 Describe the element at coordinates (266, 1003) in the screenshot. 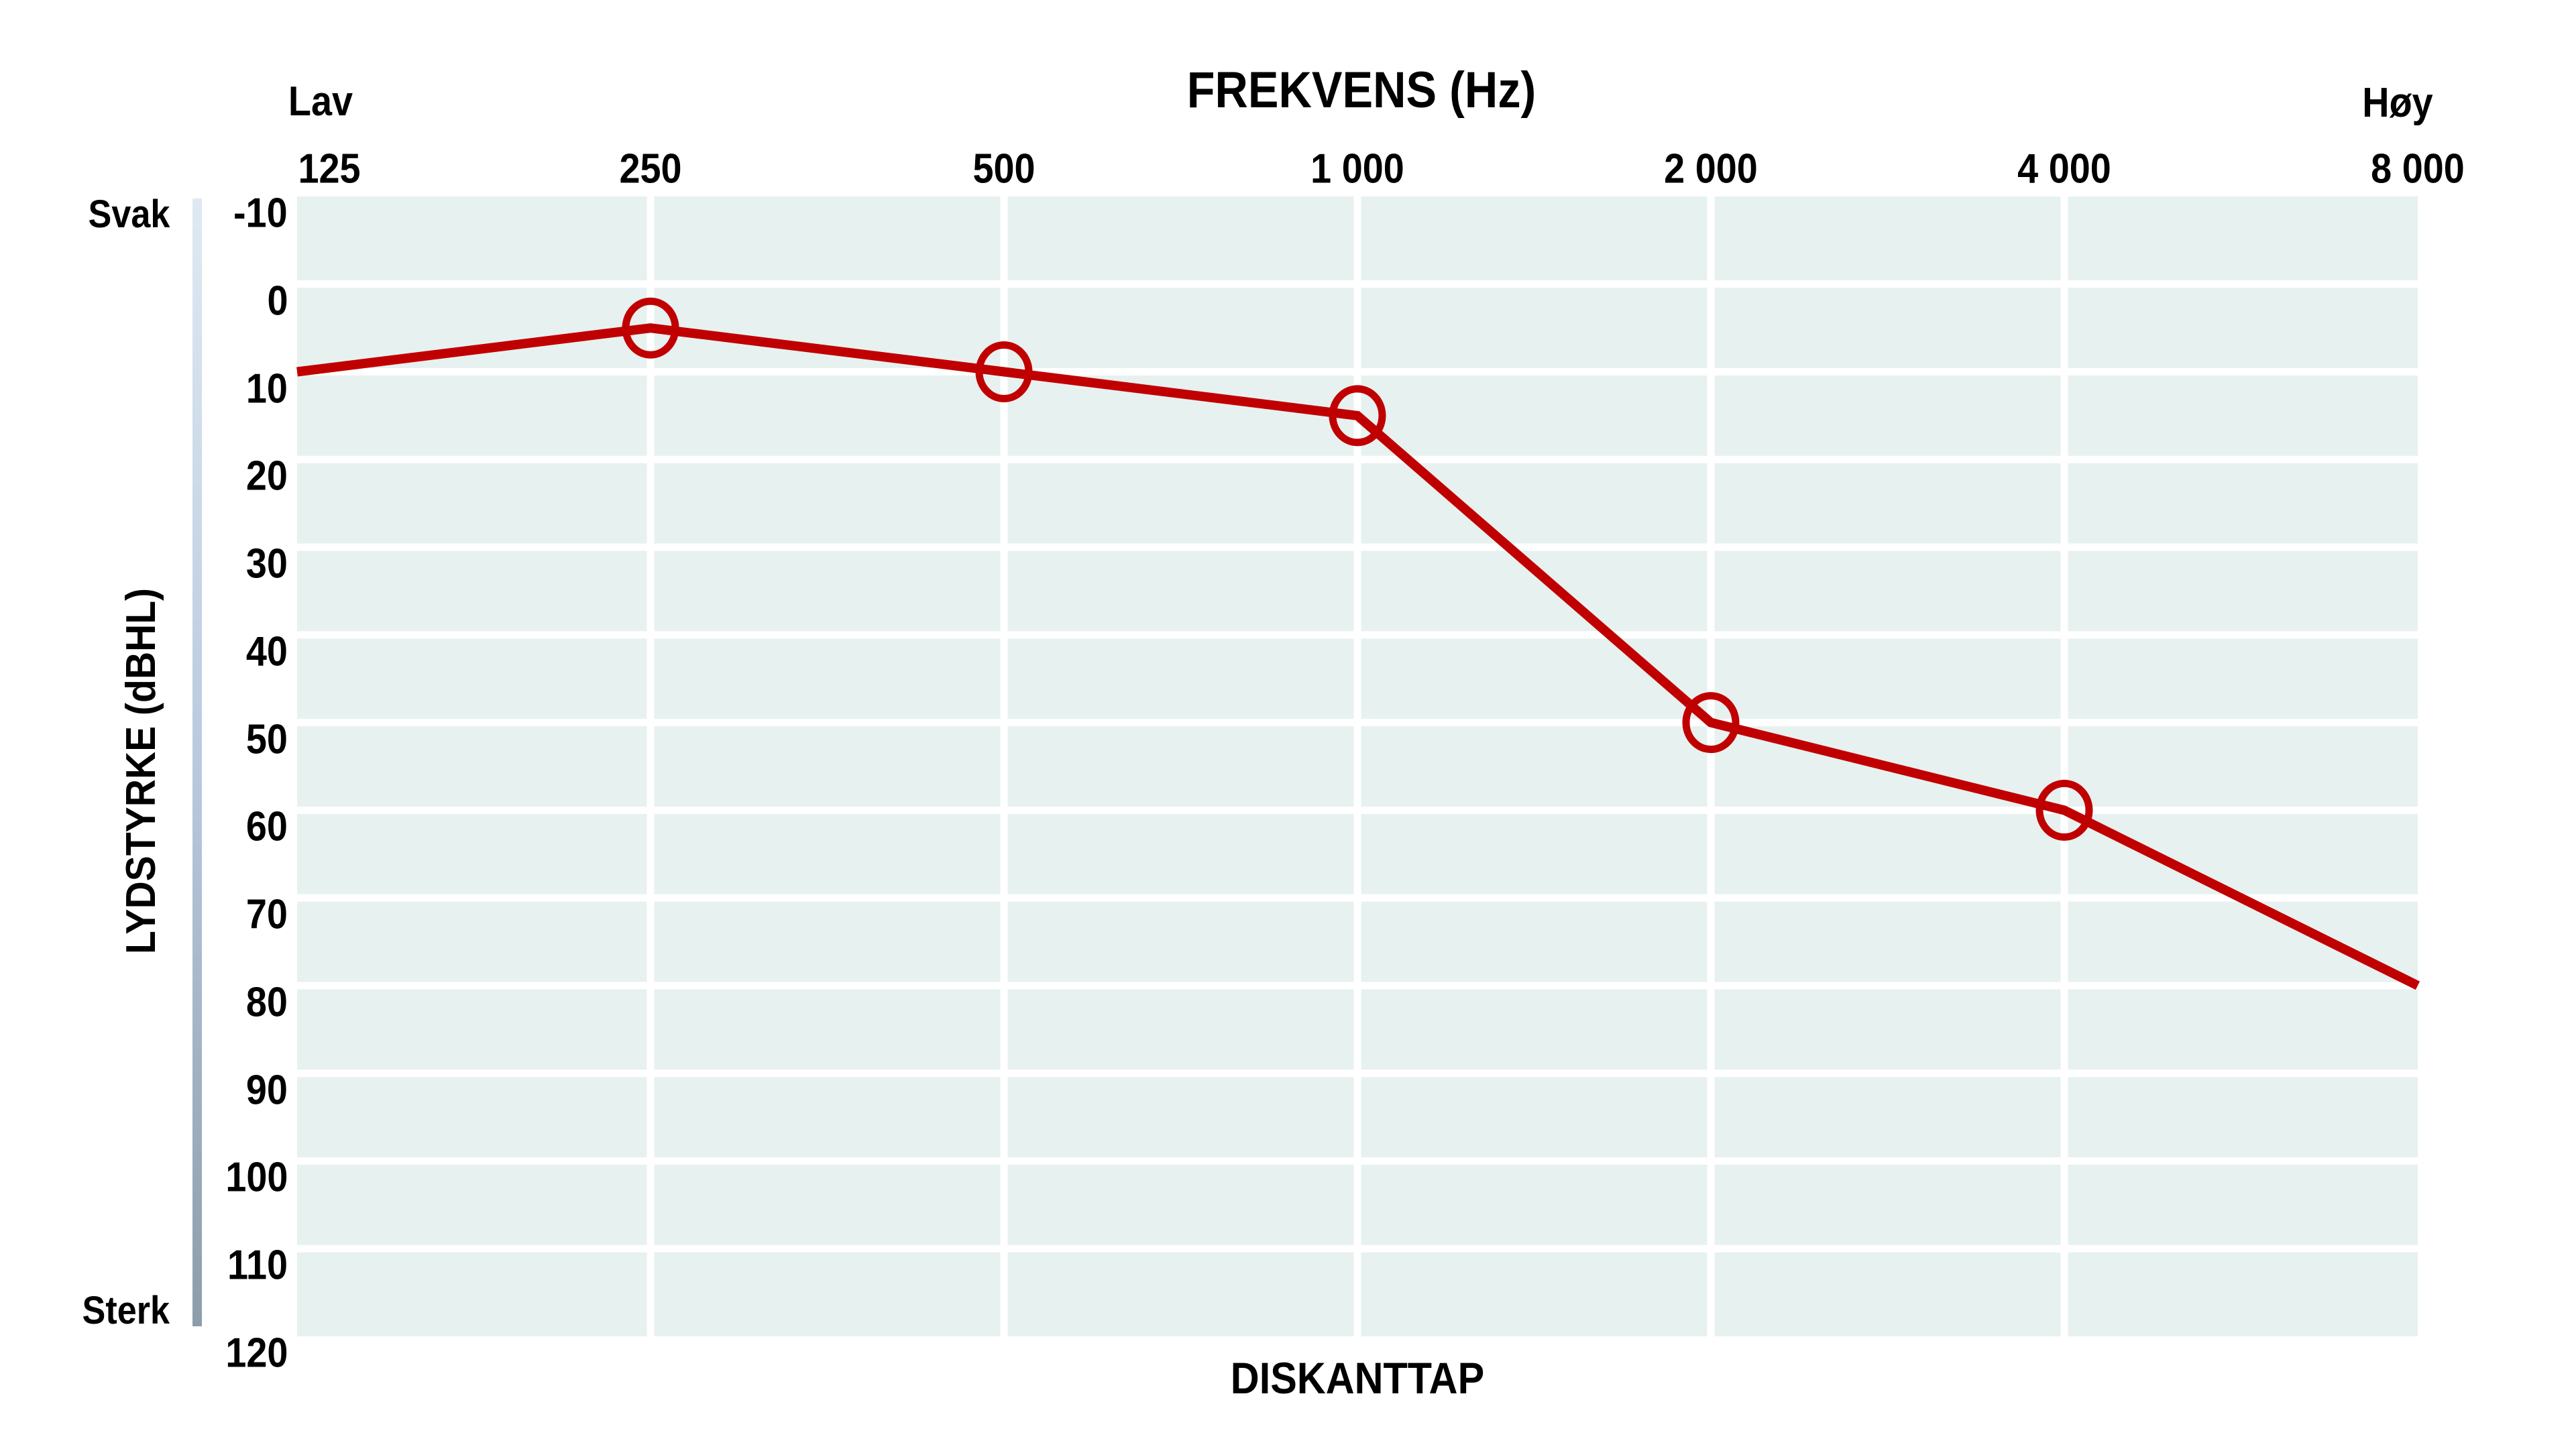

I see `y-tick-label: 80` at that location.